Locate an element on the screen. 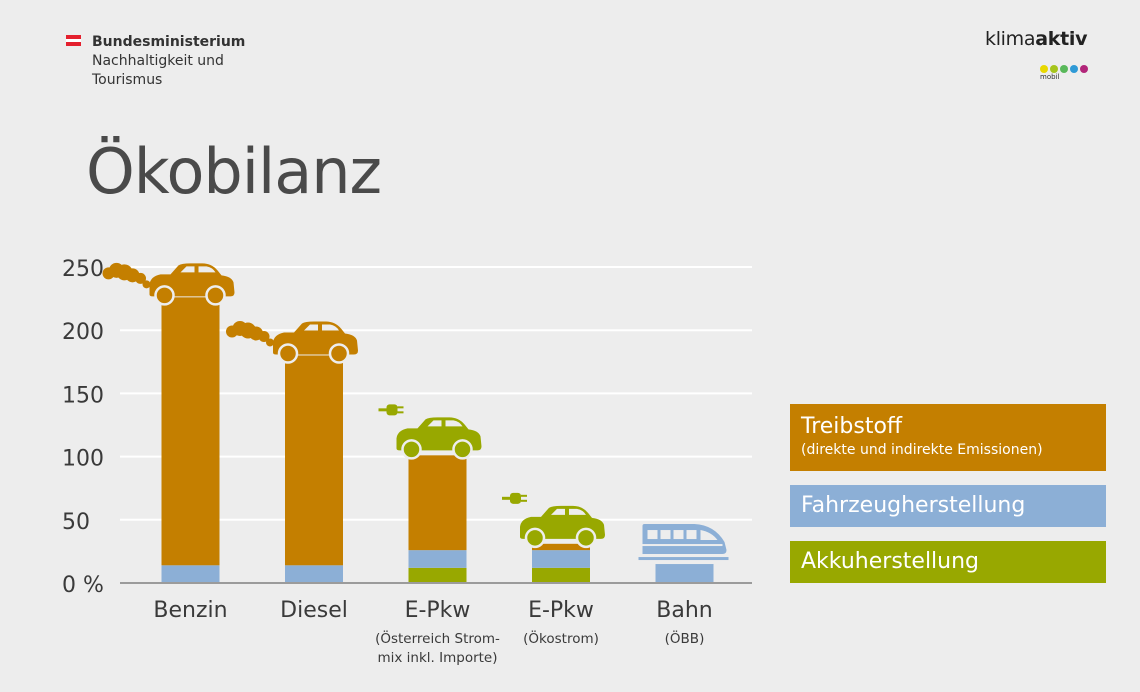  y-tick-label: 200 is located at coordinates (83, 332).